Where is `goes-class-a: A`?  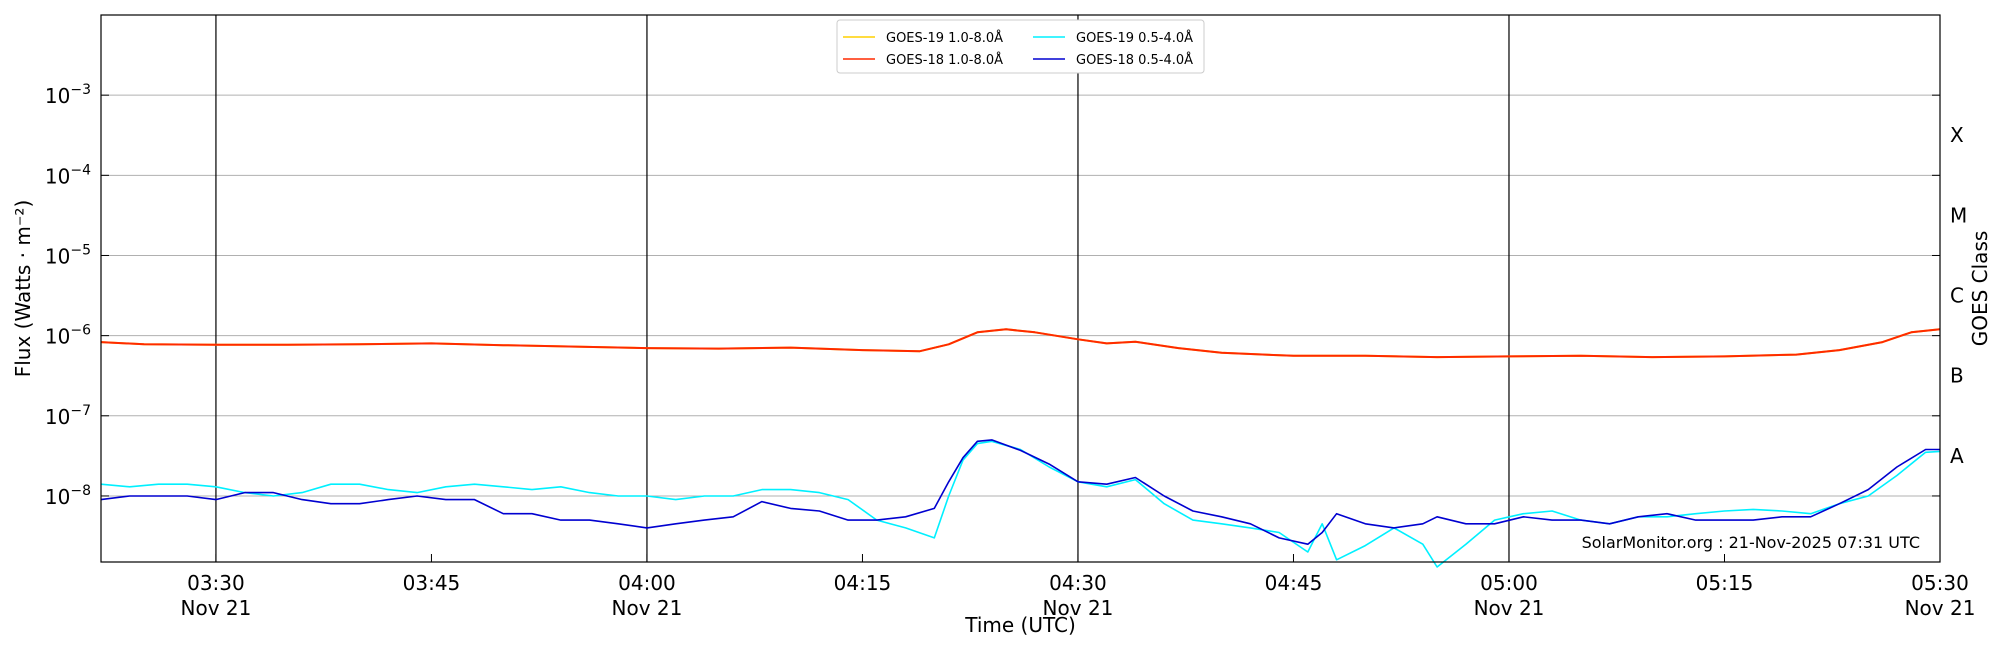 goes-class-a: A is located at coordinates (1957, 456).